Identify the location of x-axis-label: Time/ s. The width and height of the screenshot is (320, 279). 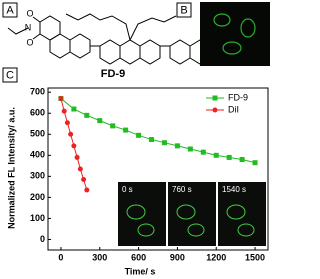
(140, 271).